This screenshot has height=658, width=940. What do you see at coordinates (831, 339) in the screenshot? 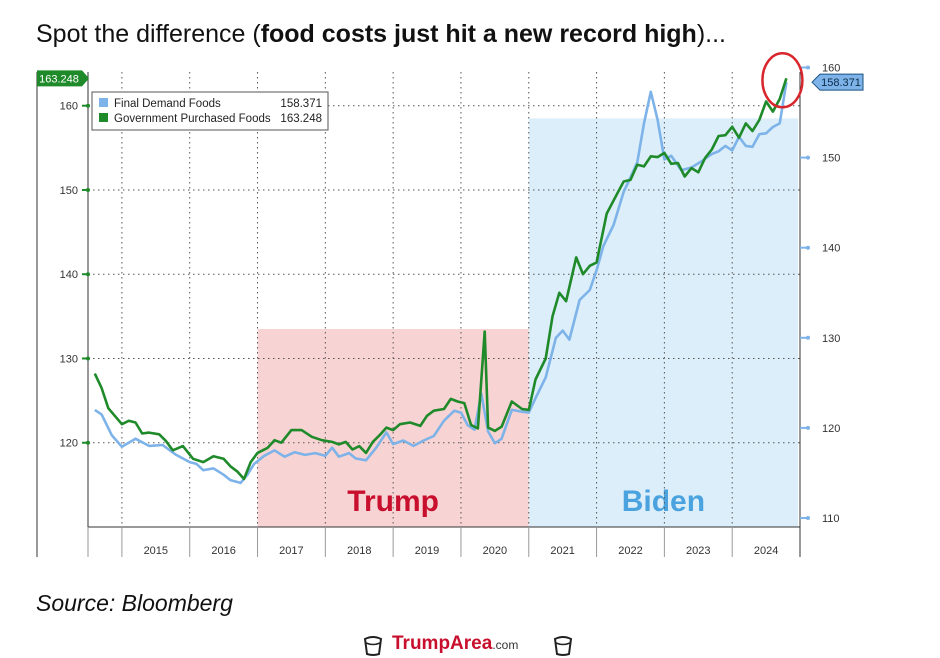
I see `right-tick-label: 130` at bounding box center [831, 339].